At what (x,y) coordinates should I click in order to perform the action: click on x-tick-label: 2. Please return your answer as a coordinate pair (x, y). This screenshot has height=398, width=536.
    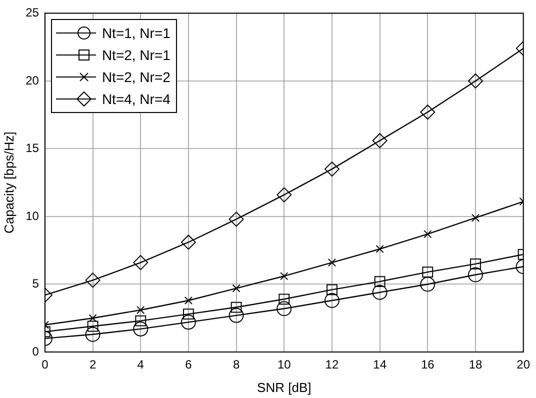
    Looking at the image, I should click on (92, 365).